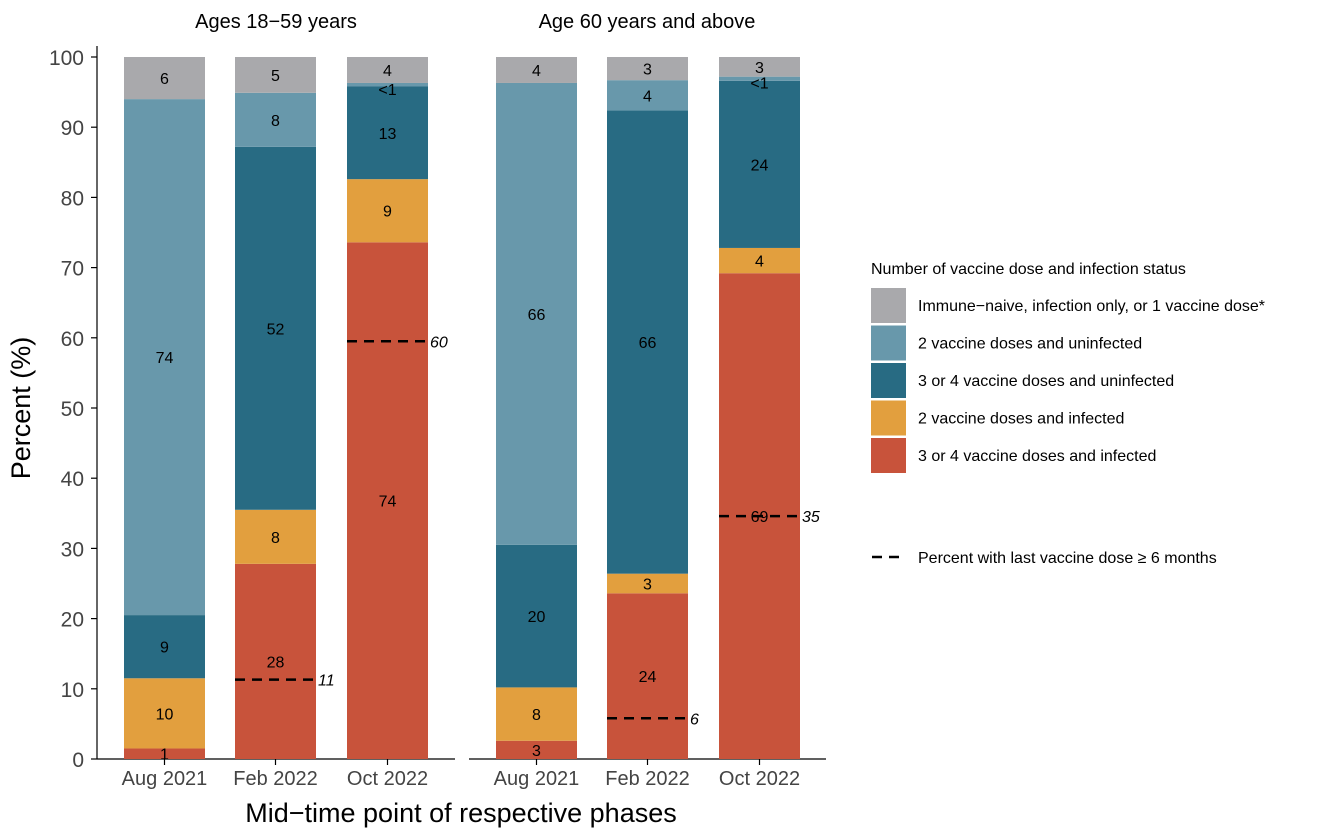  Describe the element at coordinates (276, 22) in the screenshot. I see `panel-title: Ages 18−59 years` at that location.